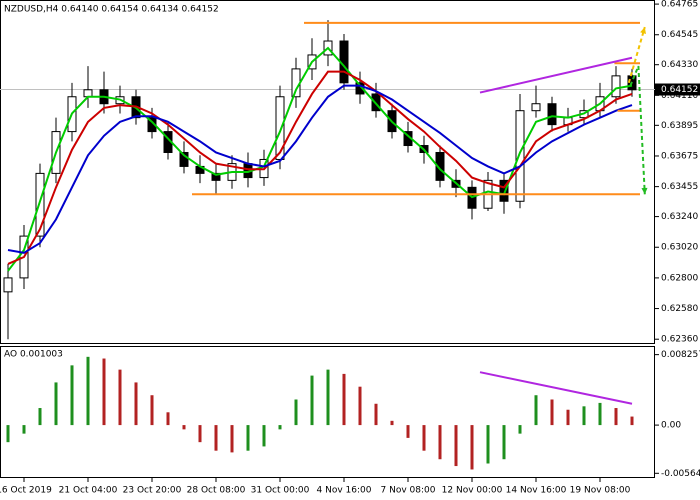 This screenshot has width=700, height=500. Describe the element at coordinates (679, 217) in the screenshot. I see `y-tick-label: 0.63240` at that location.